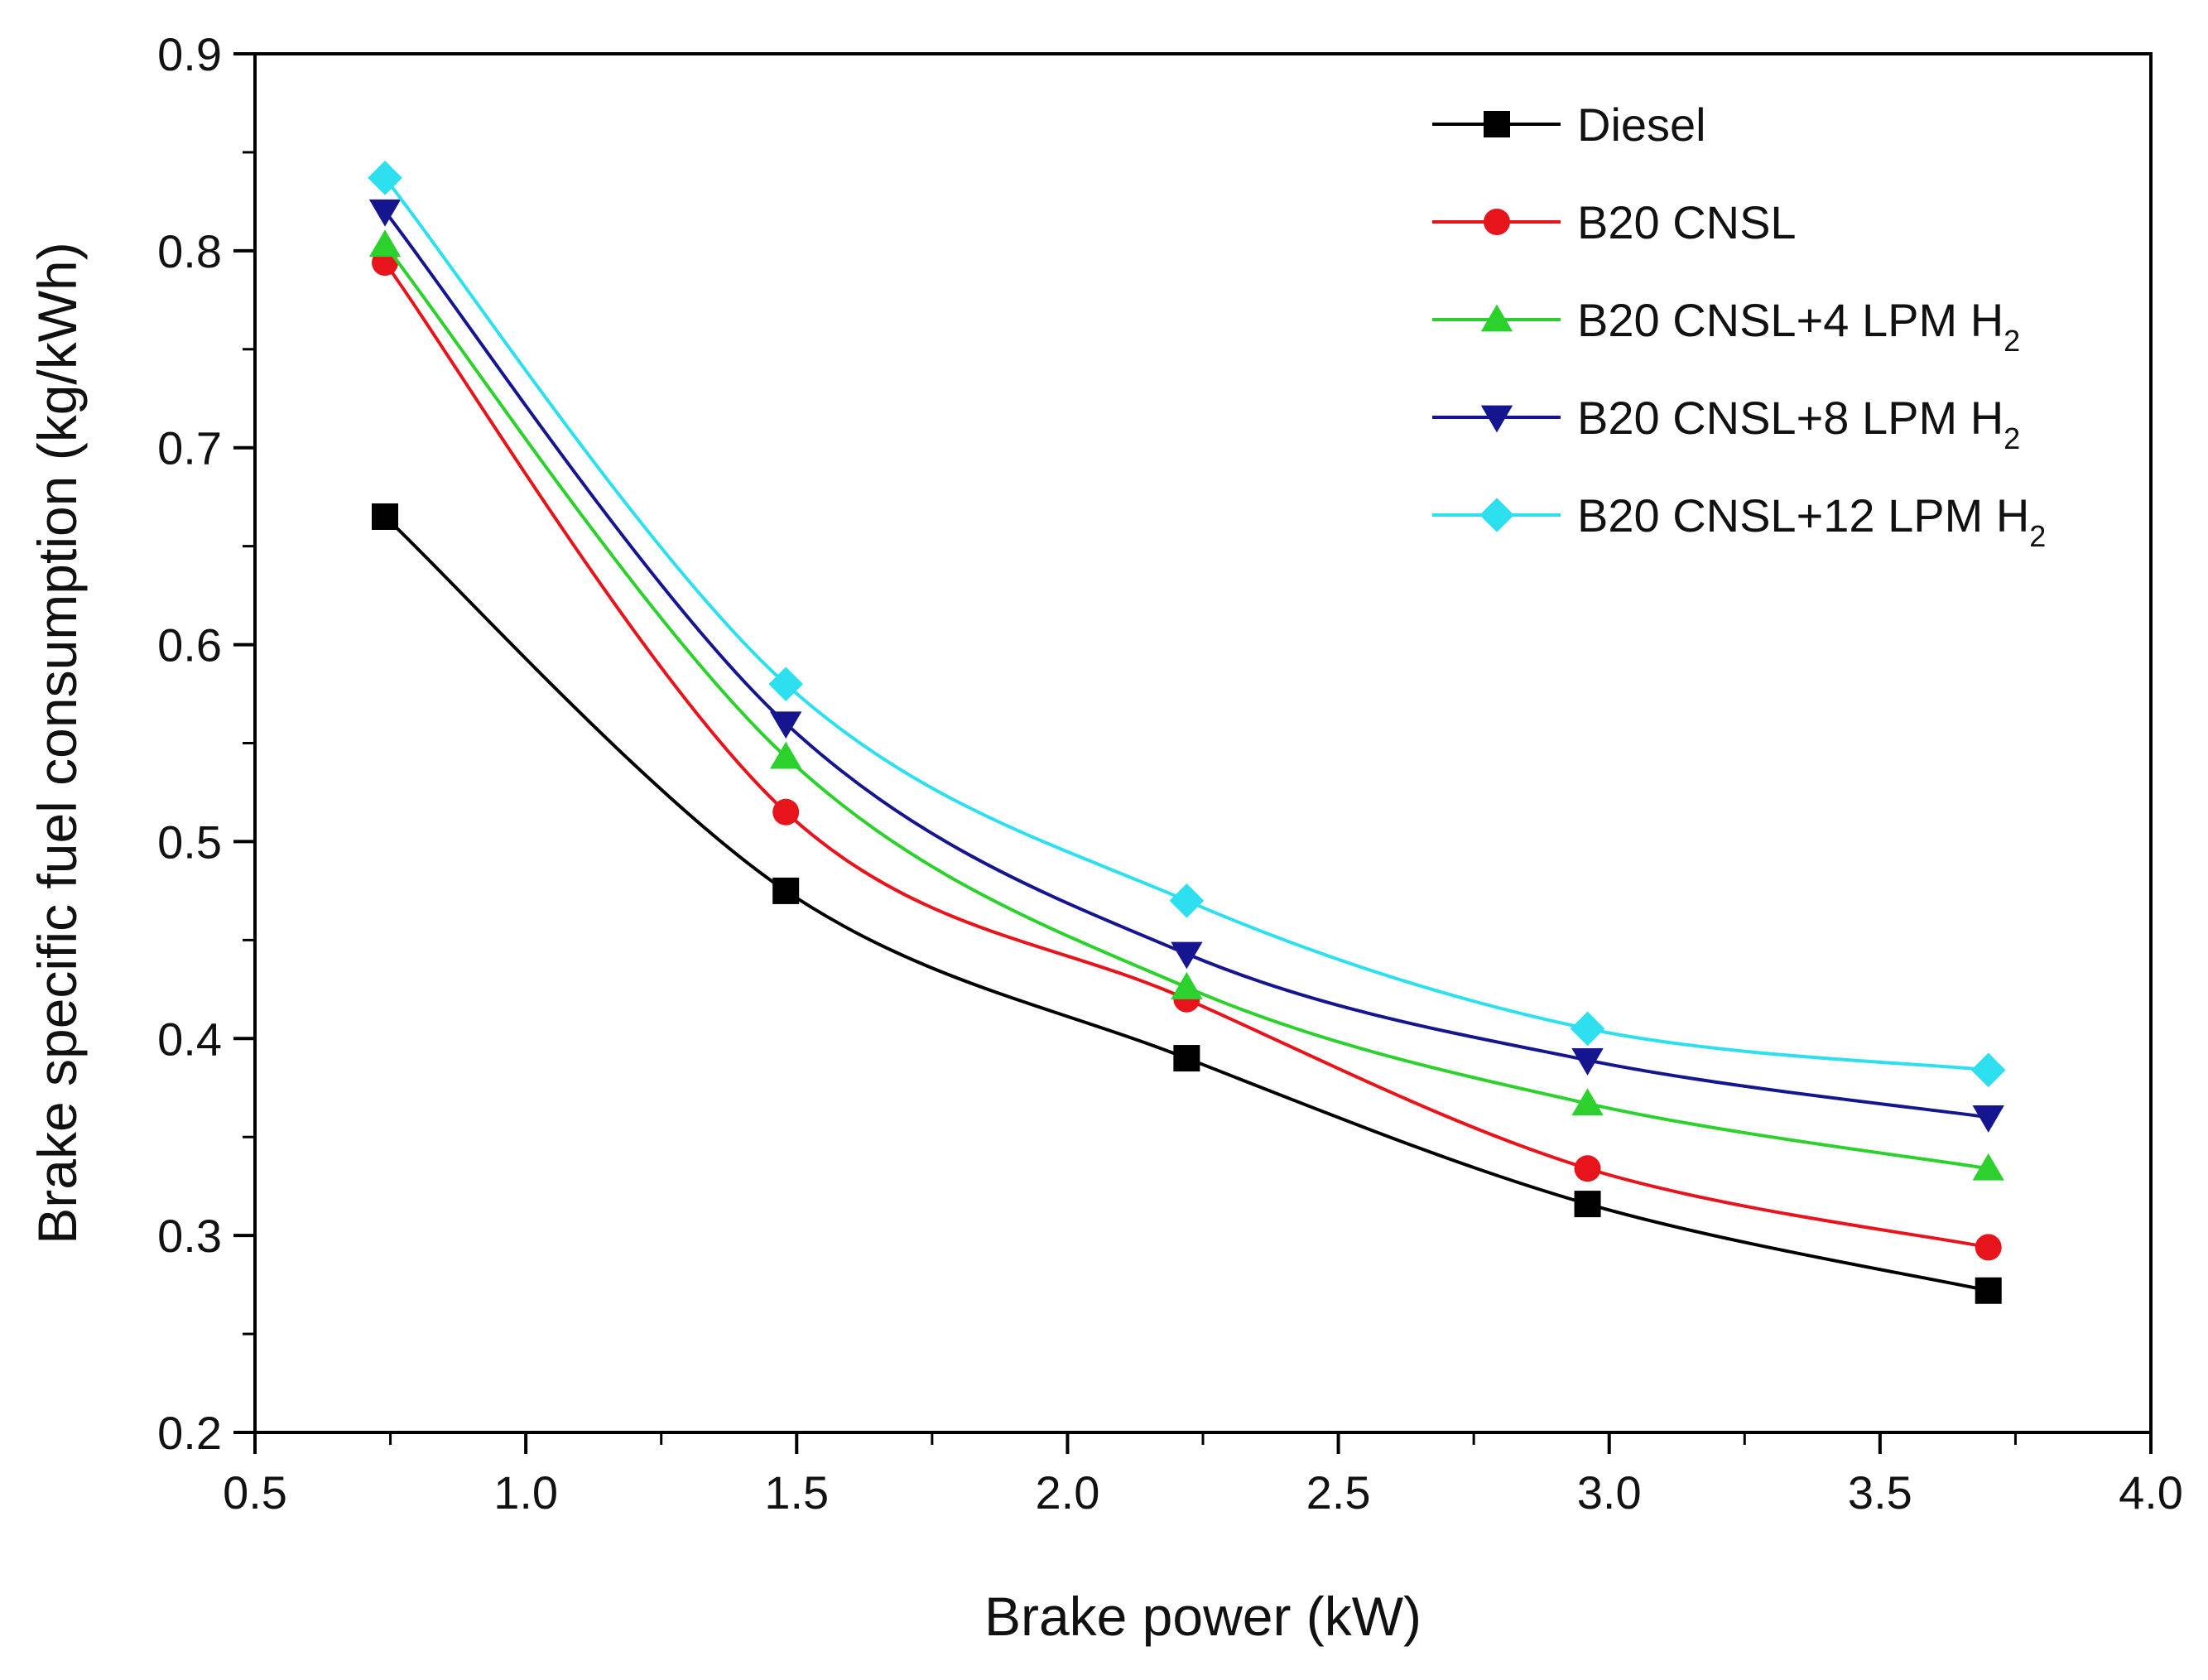 The image size is (2208, 1680). Describe the element at coordinates (796, 1492) in the screenshot. I see `x-tick-label: 1.5` at that location.